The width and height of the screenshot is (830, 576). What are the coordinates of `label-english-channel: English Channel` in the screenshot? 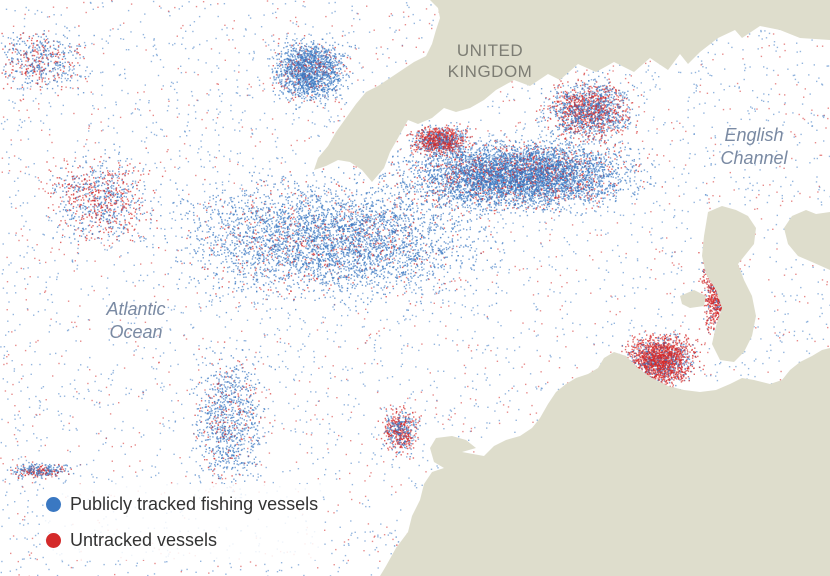 It's located at (754, 146).